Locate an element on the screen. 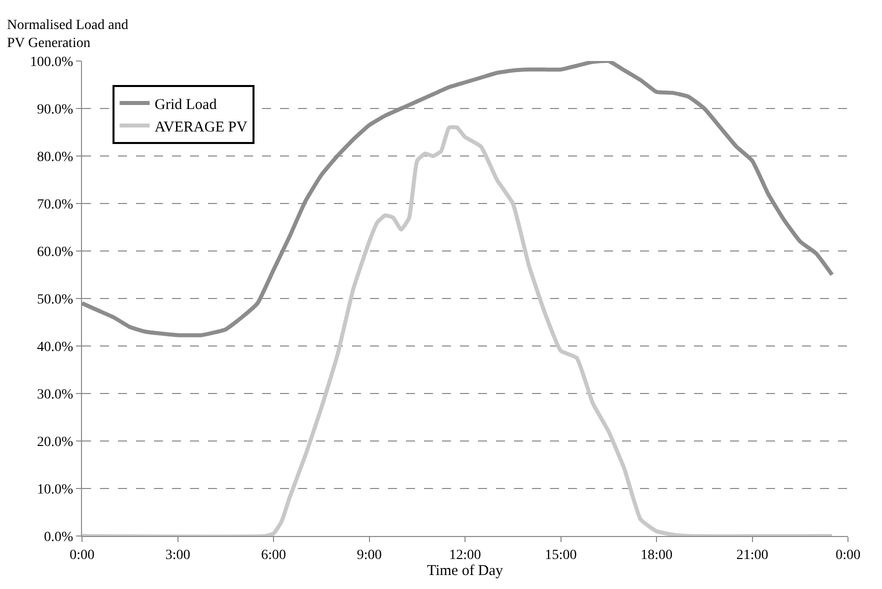 This screenshot has height=589, width=882. y-tick-label: 20.0% is located at coordinates (55, 442).